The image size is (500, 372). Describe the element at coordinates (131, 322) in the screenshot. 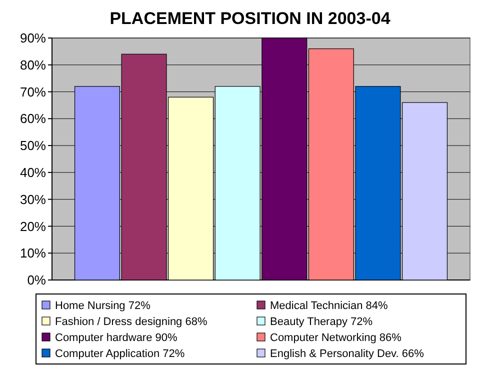

I see `legend-label: Fashion / Dress designing 68%` at that location.